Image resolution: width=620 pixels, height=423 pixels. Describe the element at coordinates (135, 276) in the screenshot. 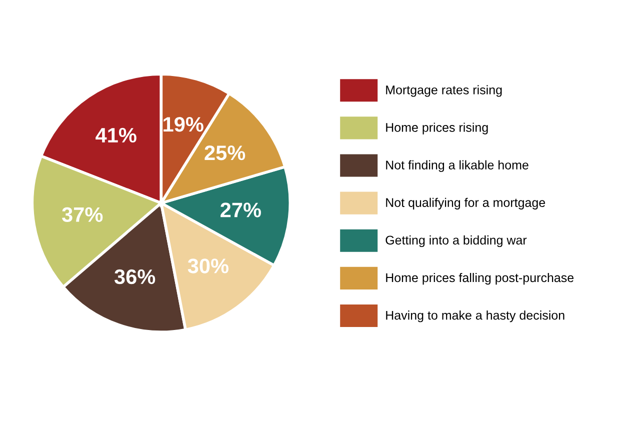

I see `data-label: 36%` at that location.